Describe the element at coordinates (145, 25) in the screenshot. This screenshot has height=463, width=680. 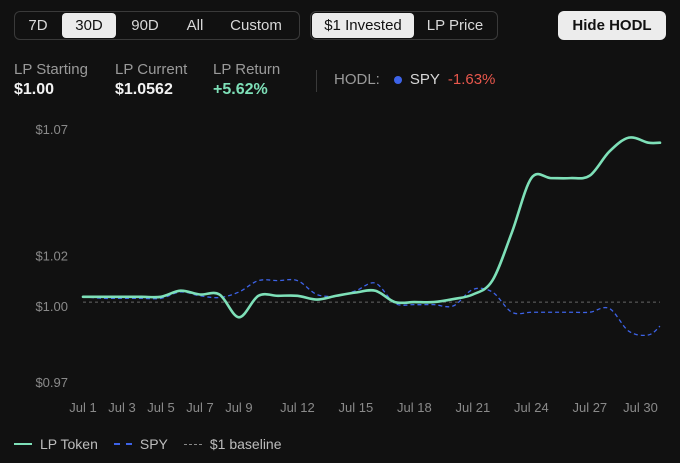
I see `range-tab-90d: 90D` at that location.